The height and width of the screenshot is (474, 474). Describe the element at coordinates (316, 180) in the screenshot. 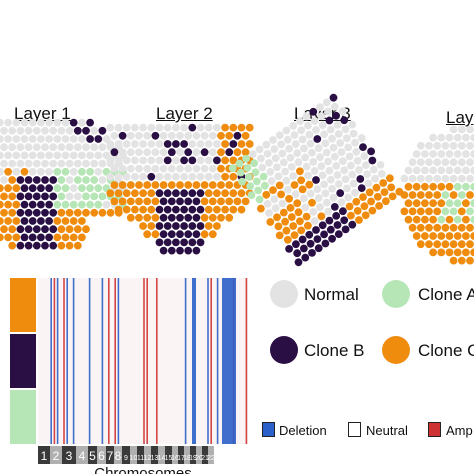

I see `layer-3-spot-map` at that location.